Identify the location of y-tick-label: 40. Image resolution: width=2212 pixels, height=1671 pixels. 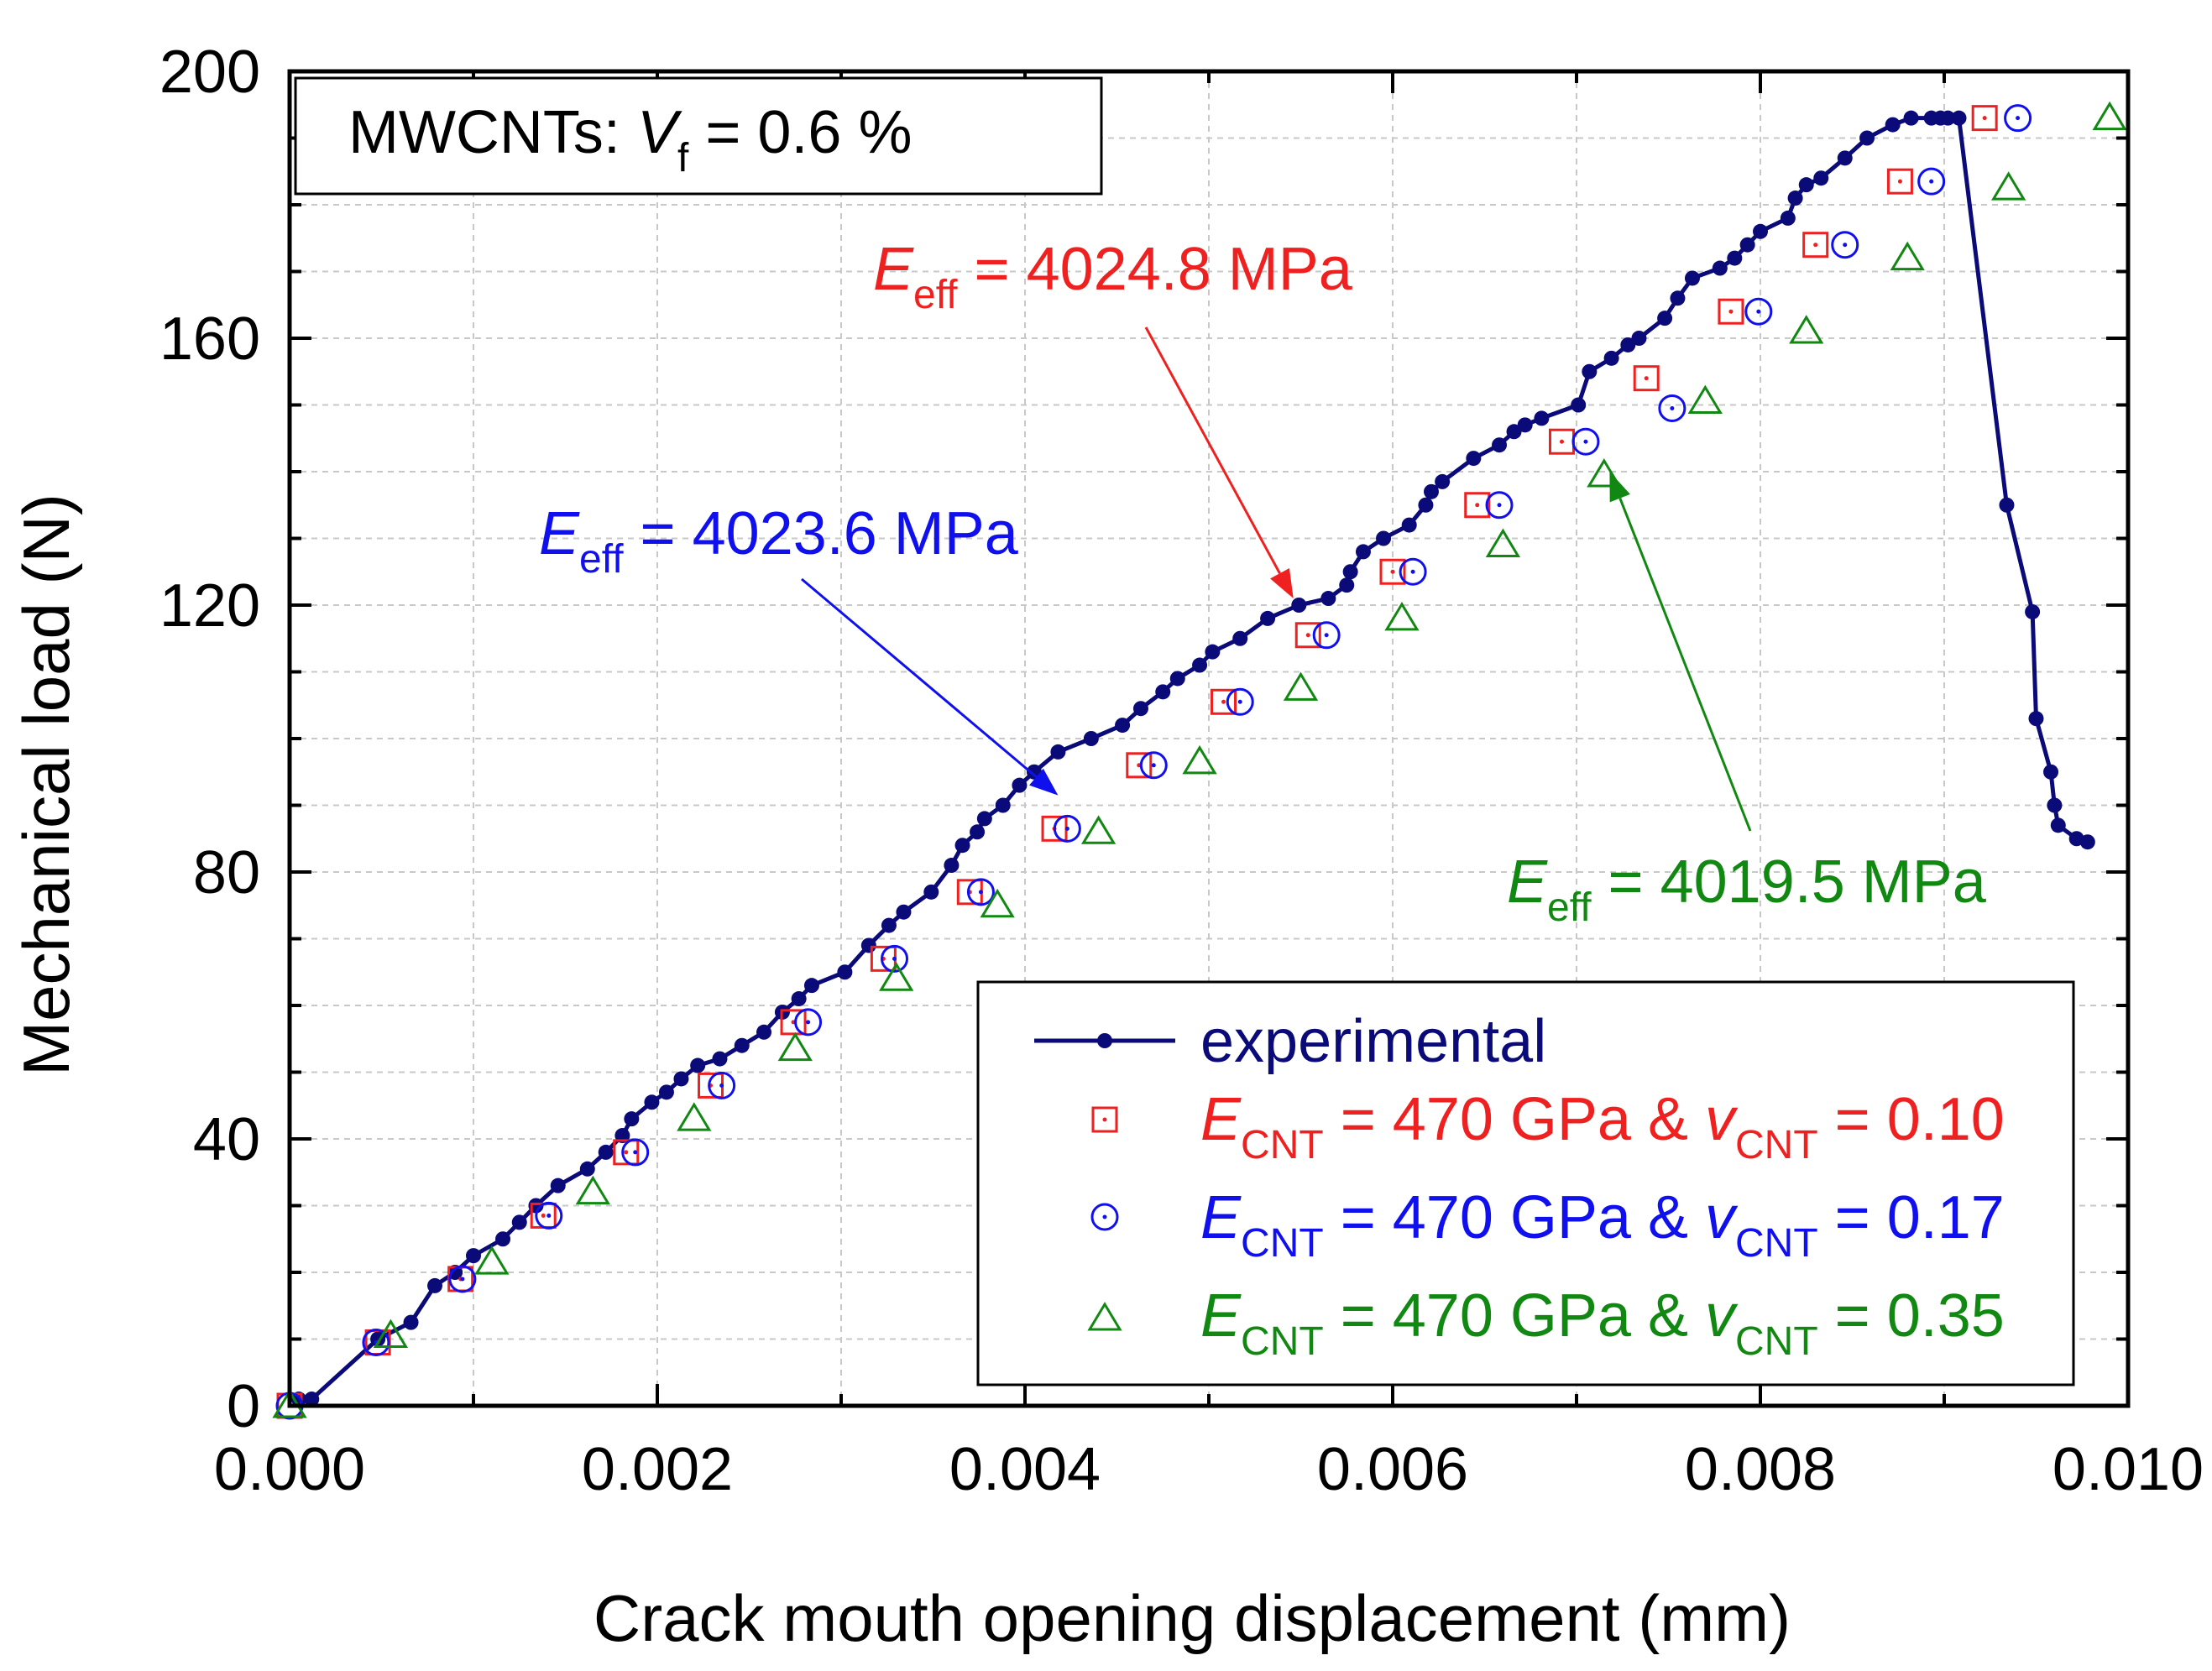
(226, 1140).